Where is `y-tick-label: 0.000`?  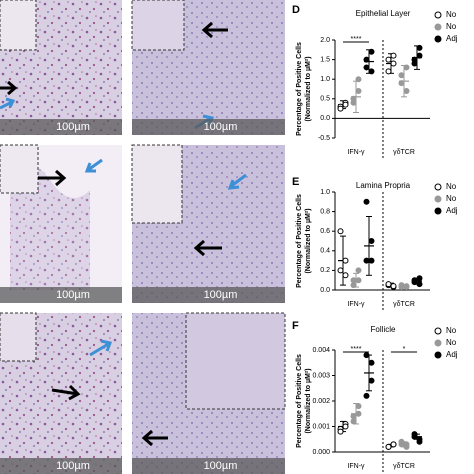 y-tick-label: 0.000 is located at coordinates (321, 452).